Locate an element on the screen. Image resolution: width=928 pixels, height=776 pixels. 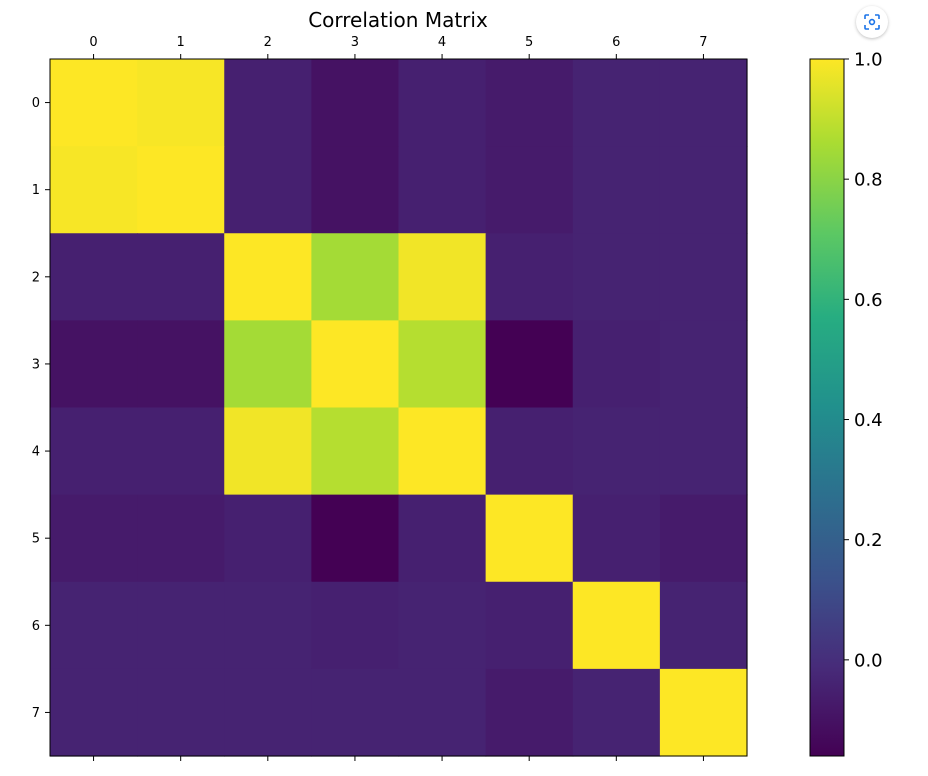
focus-scan-button is located at coordinates (872, 22).